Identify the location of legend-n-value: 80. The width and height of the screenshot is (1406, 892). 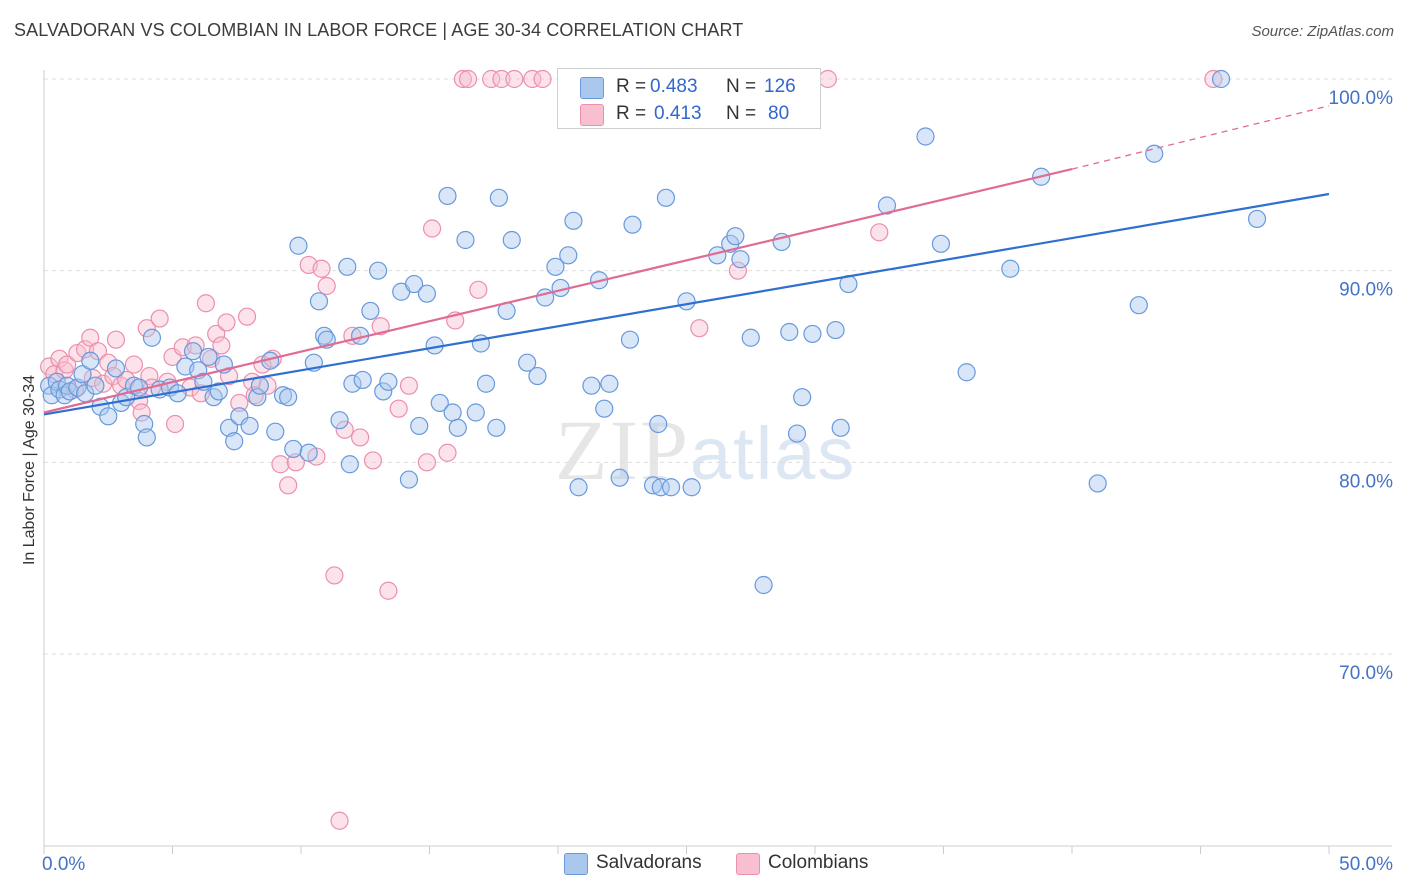
(779, 113).